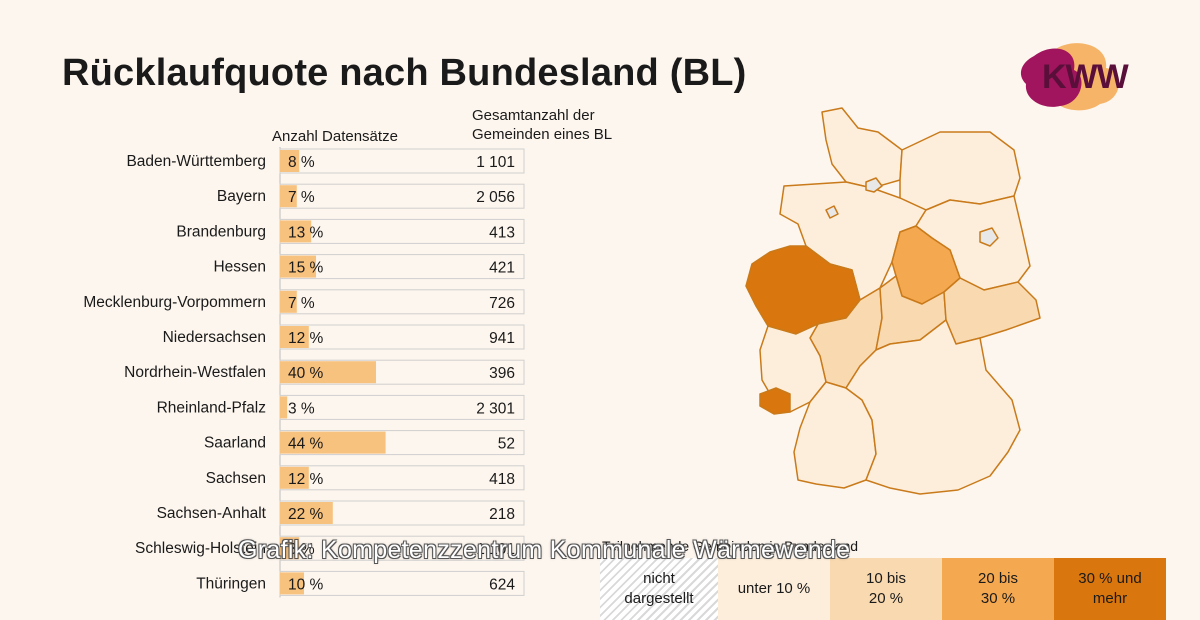 The width and height of the screenshot is (1200, 620). I want to click on gemeinden-total: 52, so click(506, 444).